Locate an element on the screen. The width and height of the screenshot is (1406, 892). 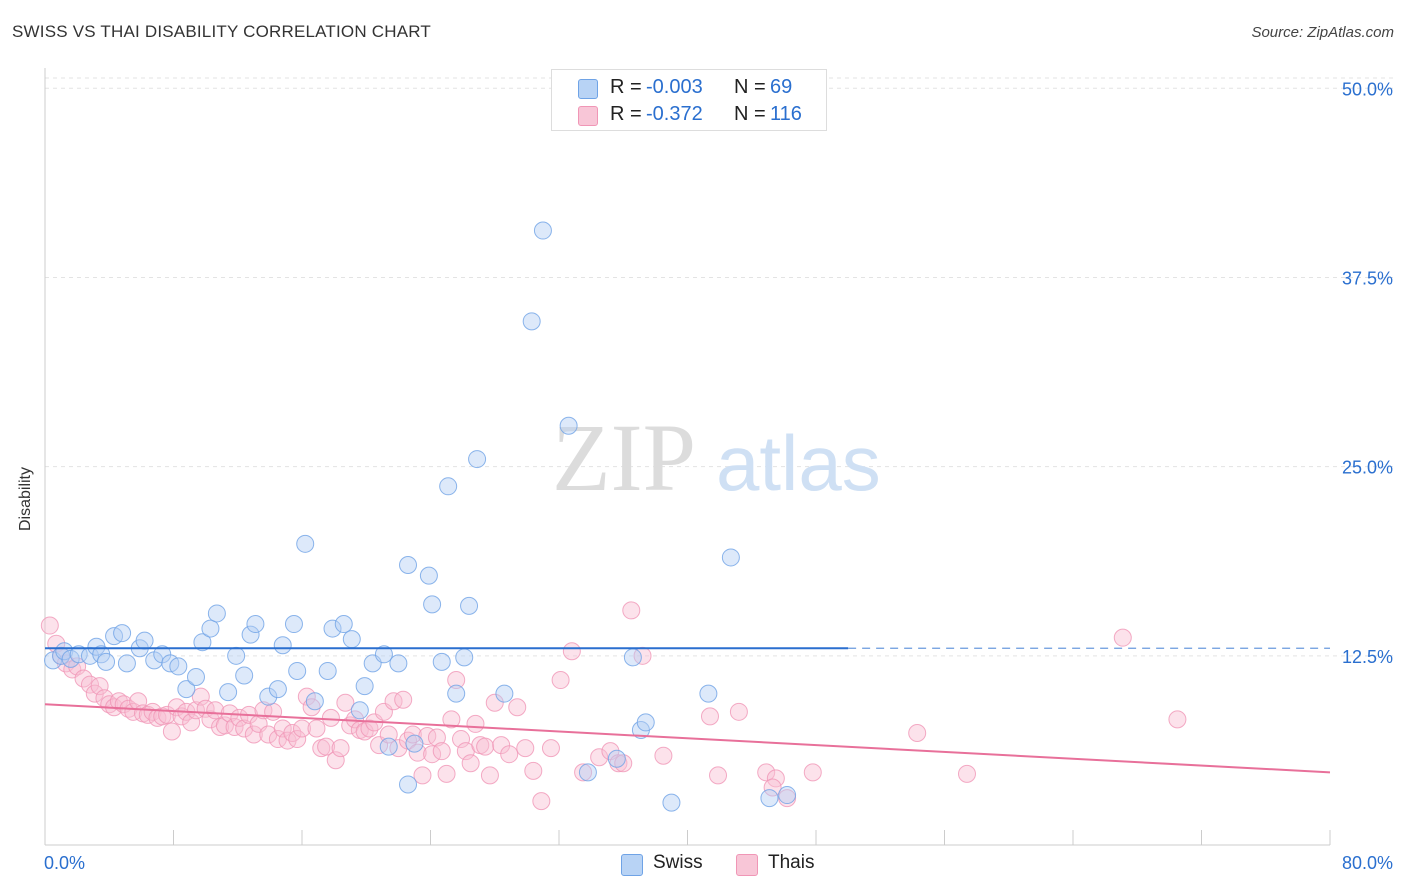
trend-lines is located at coordinates (687, 710).